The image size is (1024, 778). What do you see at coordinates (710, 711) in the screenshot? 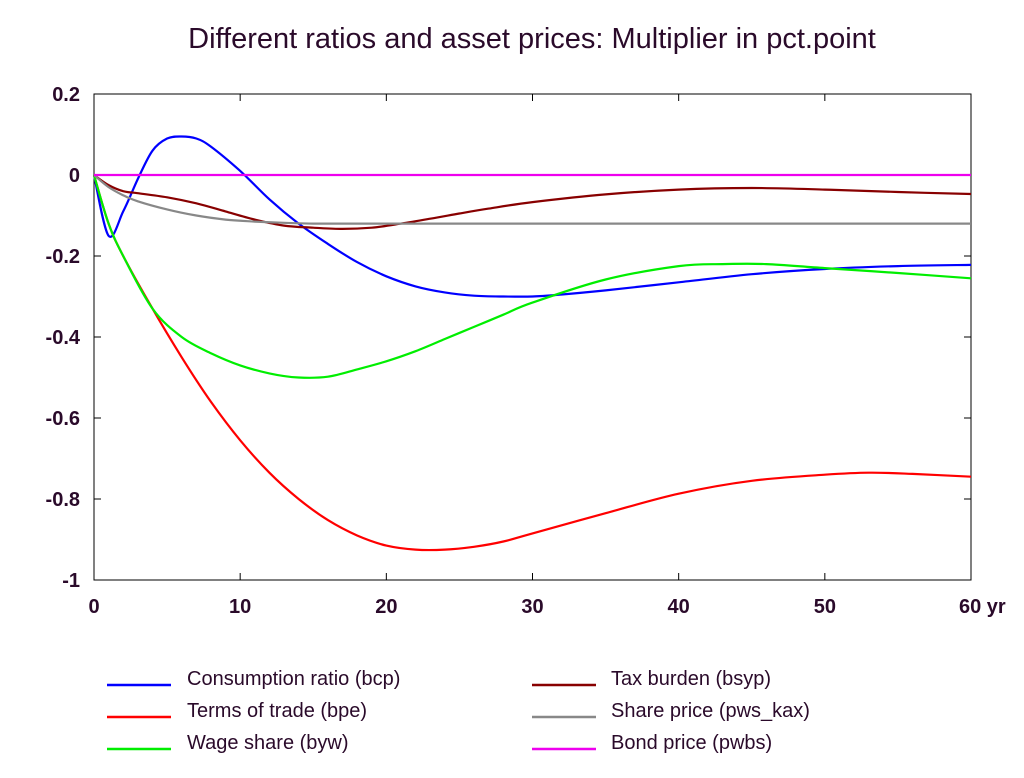
I see `legend-label-share-price-pws-kax: Share price (pws_kax)` at bounding box center [710, 711].